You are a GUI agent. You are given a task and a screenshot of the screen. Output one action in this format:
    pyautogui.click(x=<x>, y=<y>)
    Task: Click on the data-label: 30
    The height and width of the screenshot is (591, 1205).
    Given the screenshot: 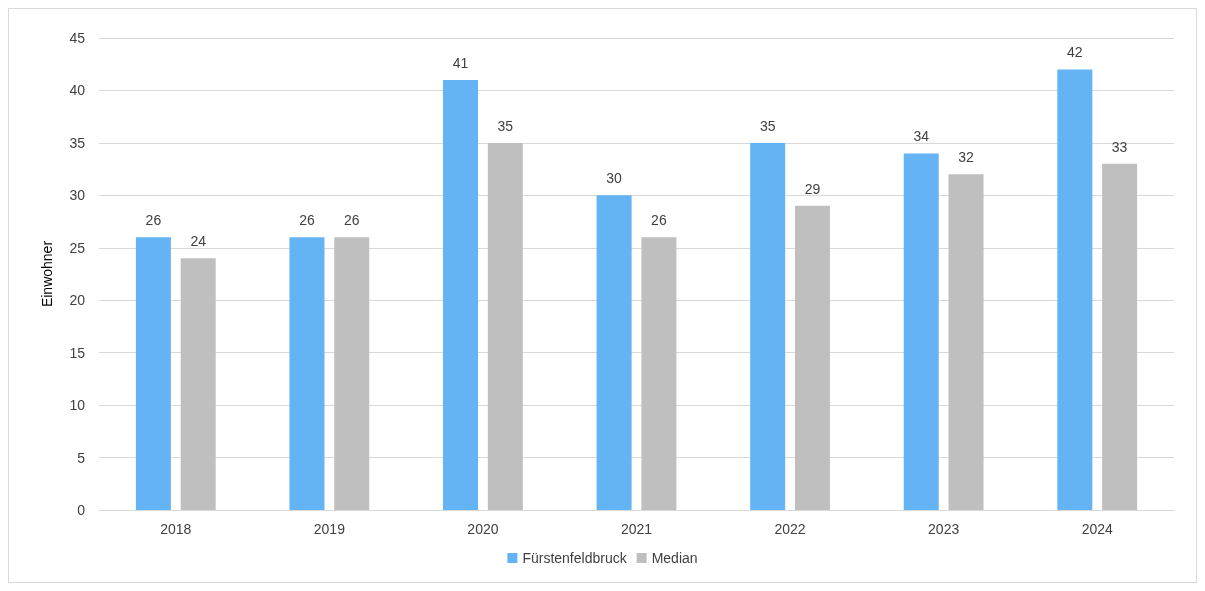 What is the action you would take?
    pyautogui.click(x=614, y=178)
    